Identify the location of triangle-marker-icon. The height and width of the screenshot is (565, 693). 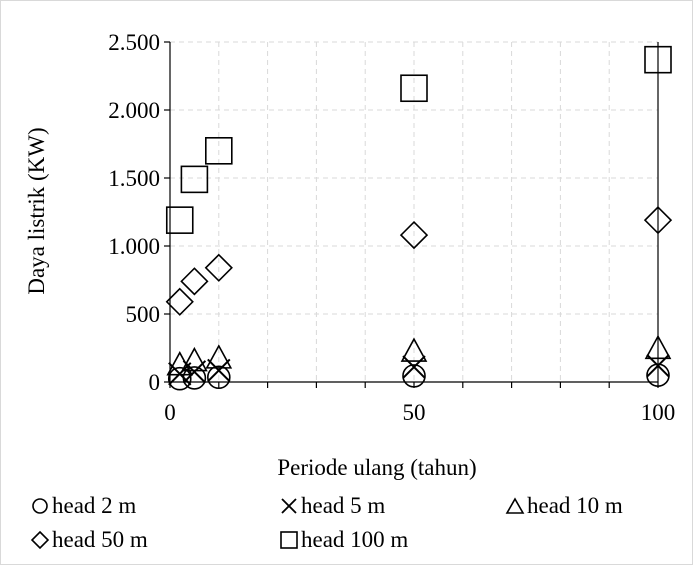
(515, 505).